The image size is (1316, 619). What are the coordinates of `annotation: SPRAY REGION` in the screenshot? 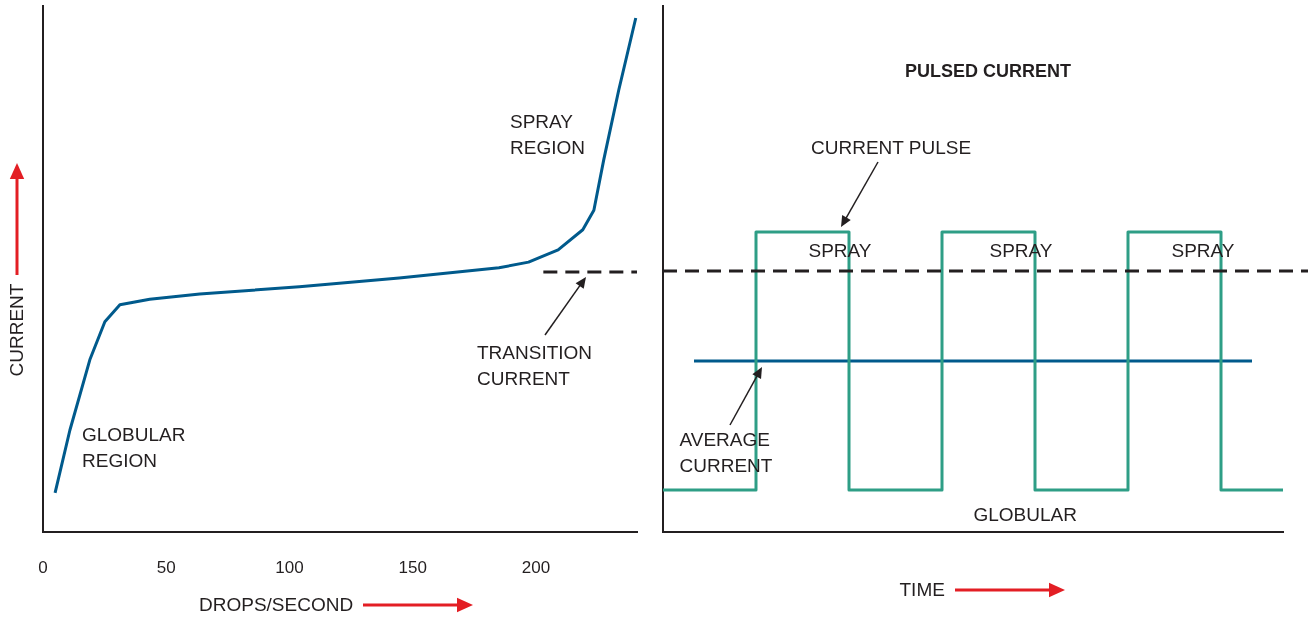 It's located at (547, 135).